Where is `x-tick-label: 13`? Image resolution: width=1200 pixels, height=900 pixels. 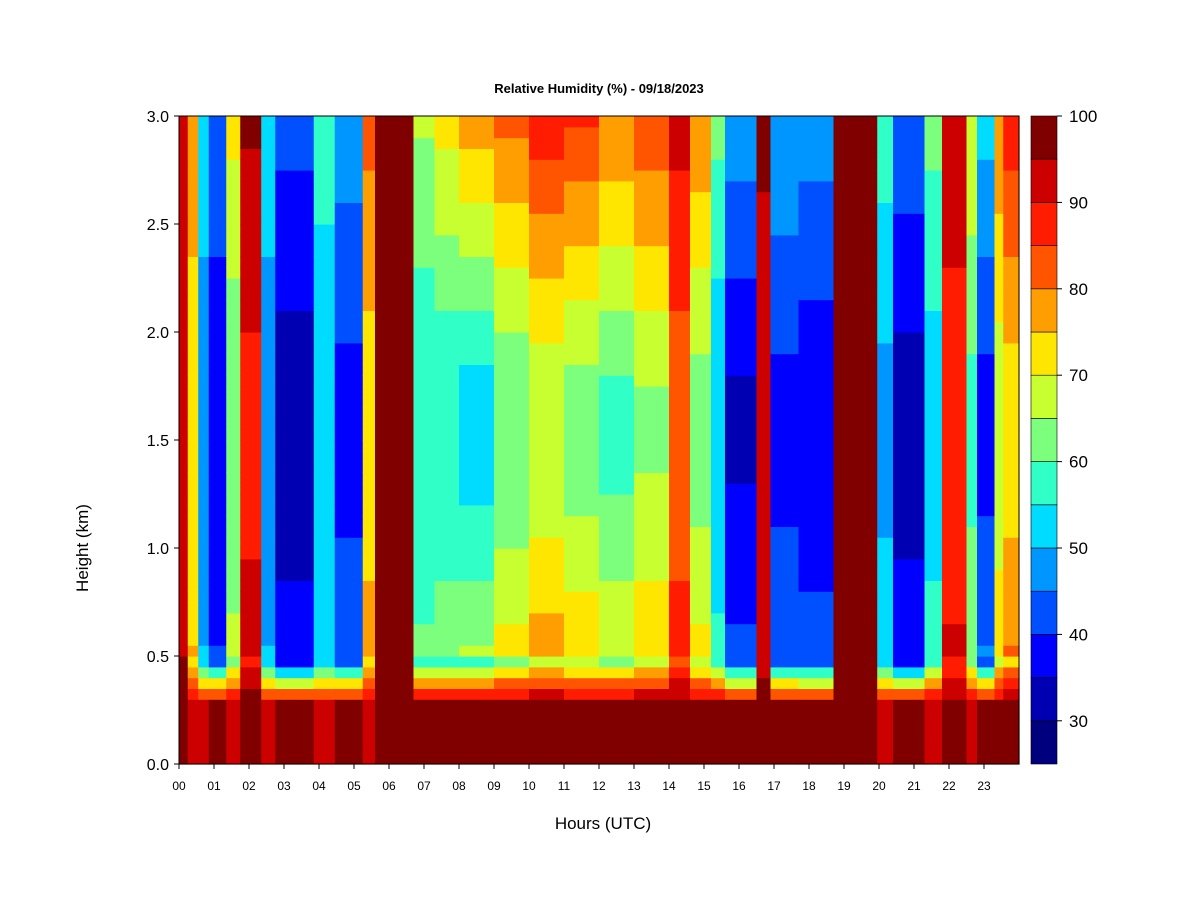
x-tick-label: 13 is located at coordinates (634, 786).